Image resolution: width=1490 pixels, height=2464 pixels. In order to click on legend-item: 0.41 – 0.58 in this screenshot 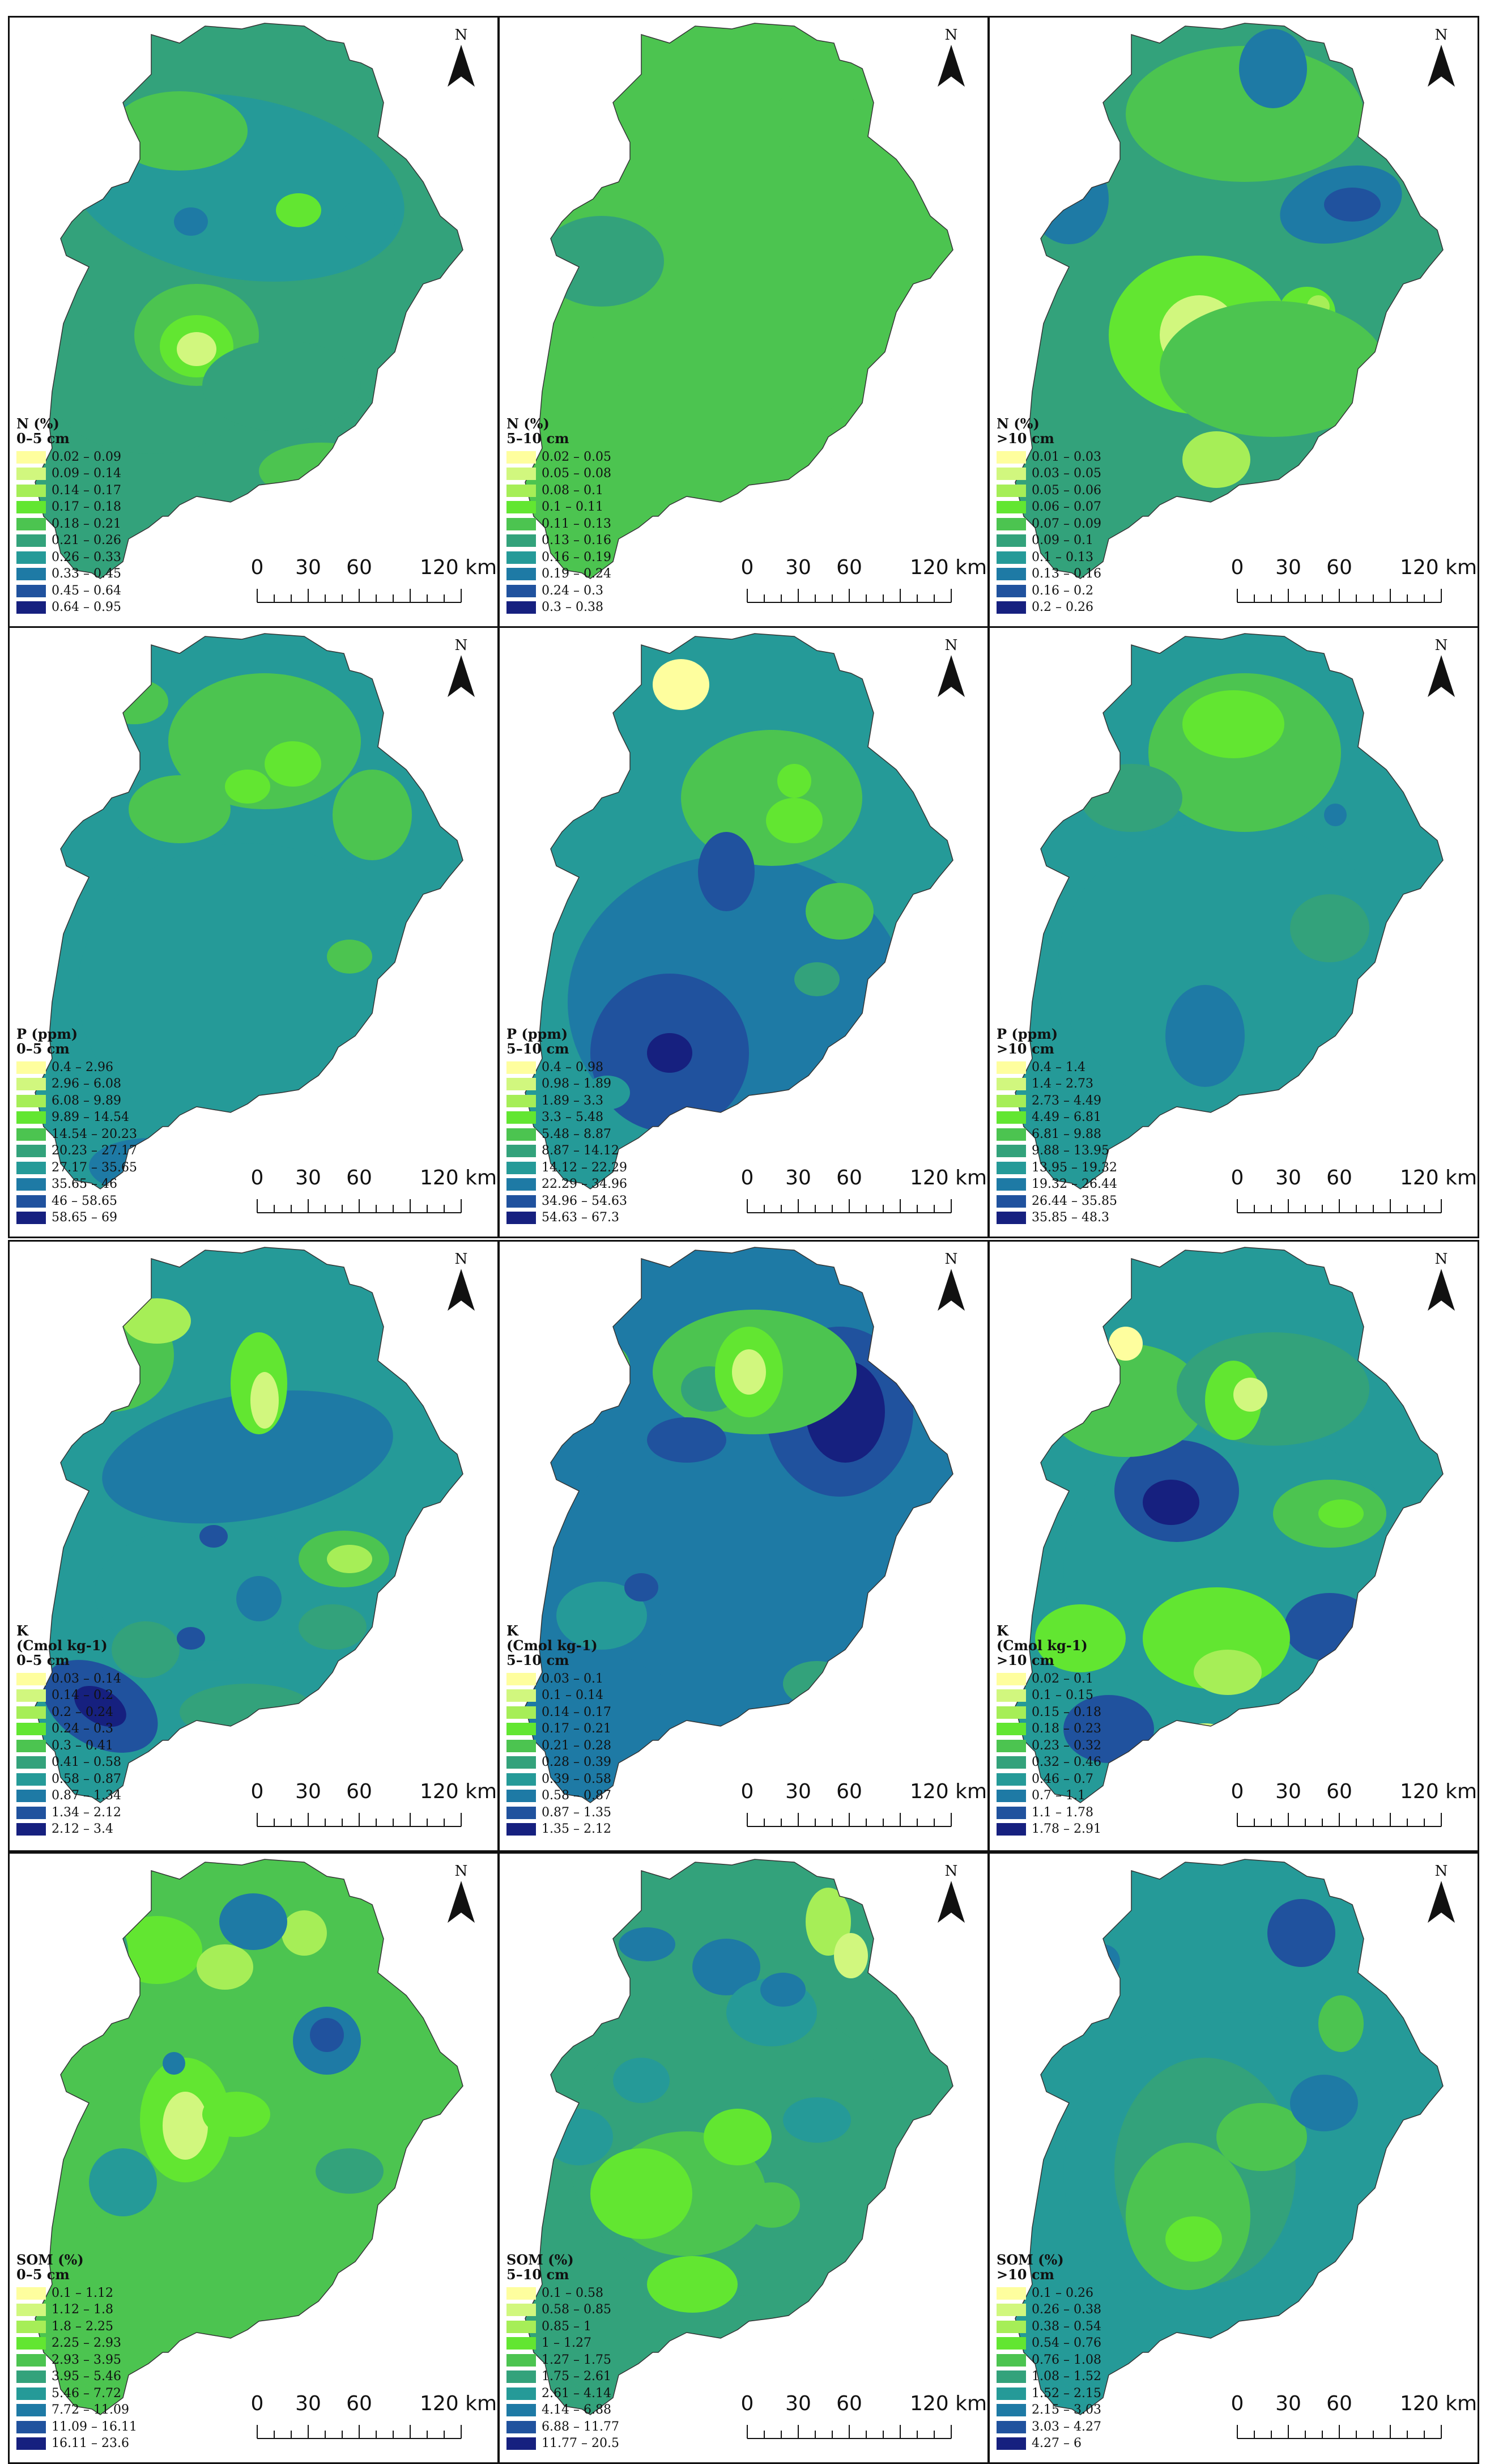, I will do `click(68, 1762)`.